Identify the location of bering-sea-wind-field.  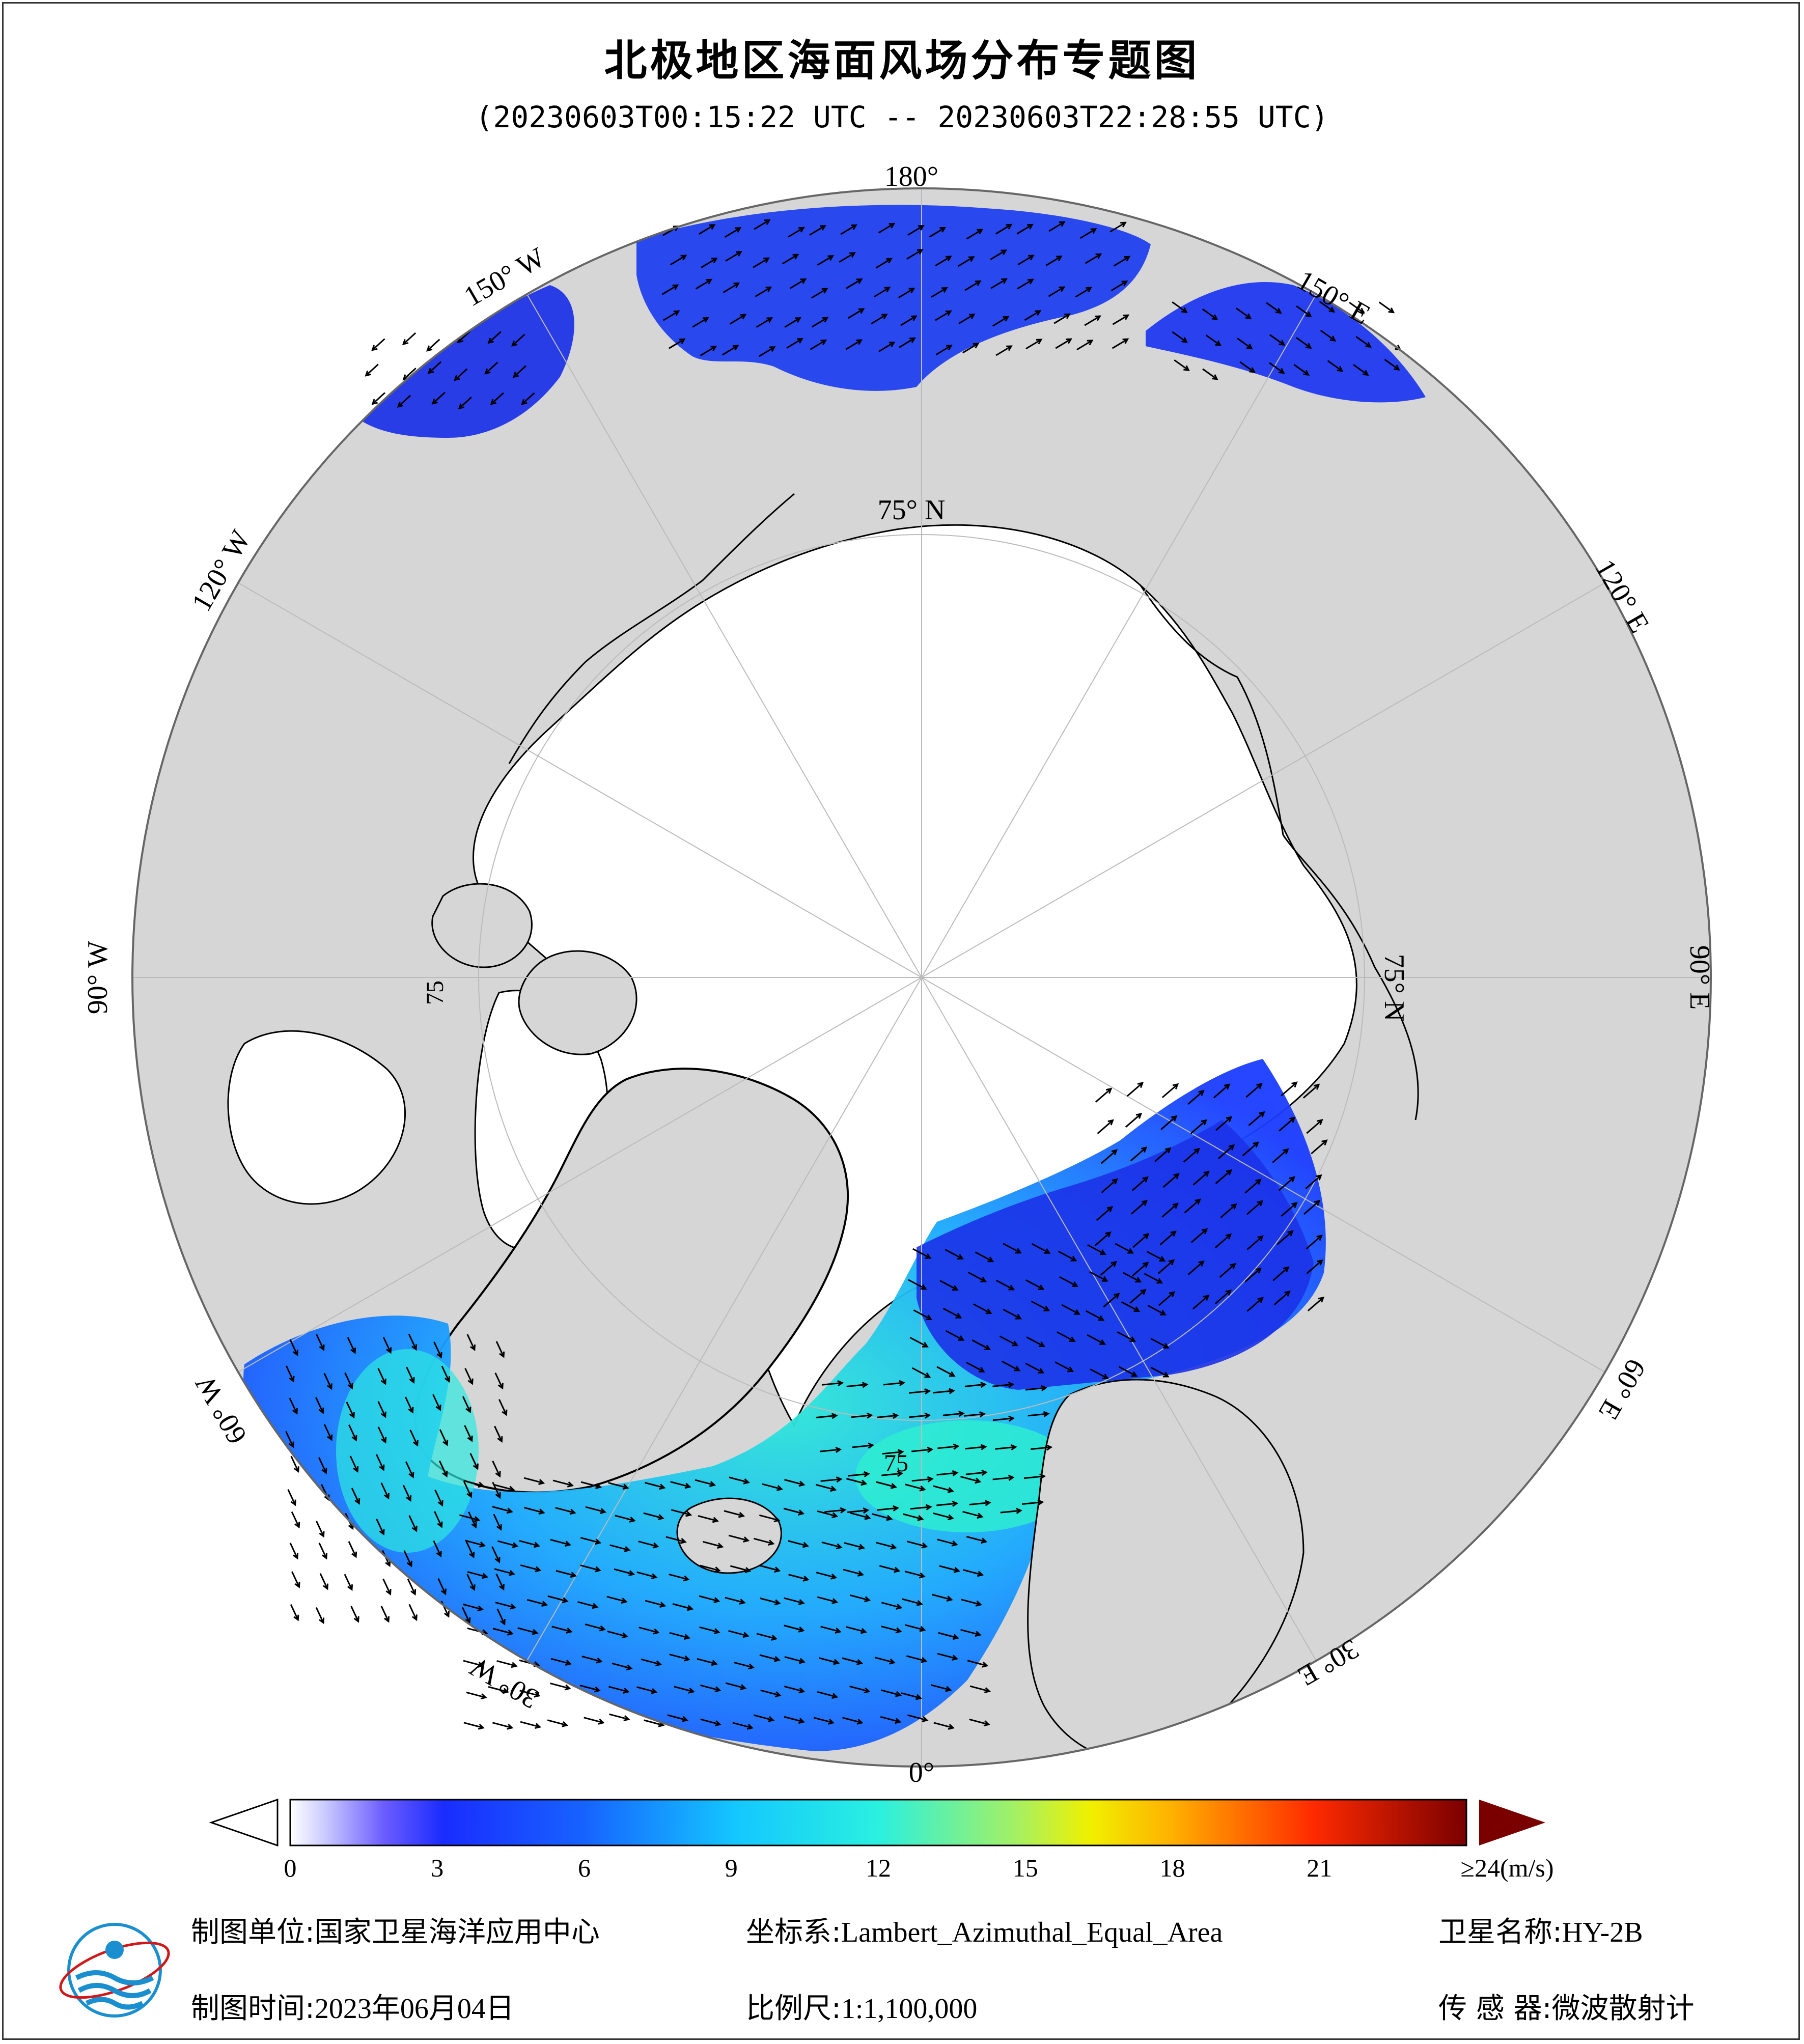
(893, 298).